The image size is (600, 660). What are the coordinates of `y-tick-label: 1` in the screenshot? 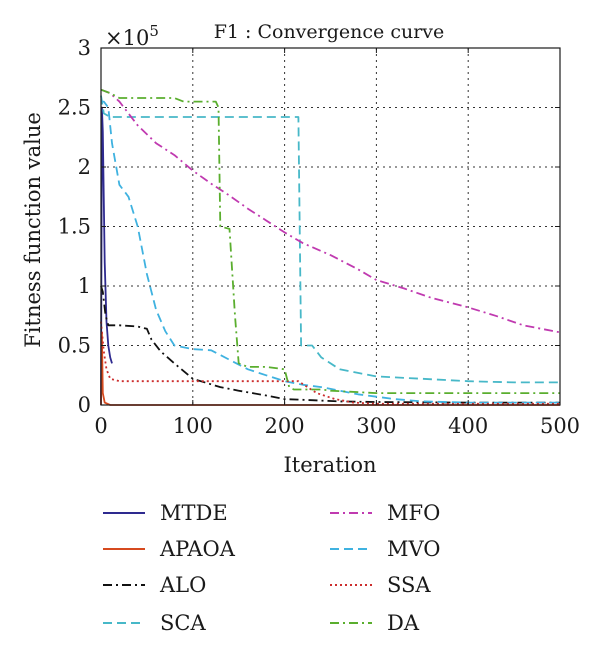 It's located at (84, 286).